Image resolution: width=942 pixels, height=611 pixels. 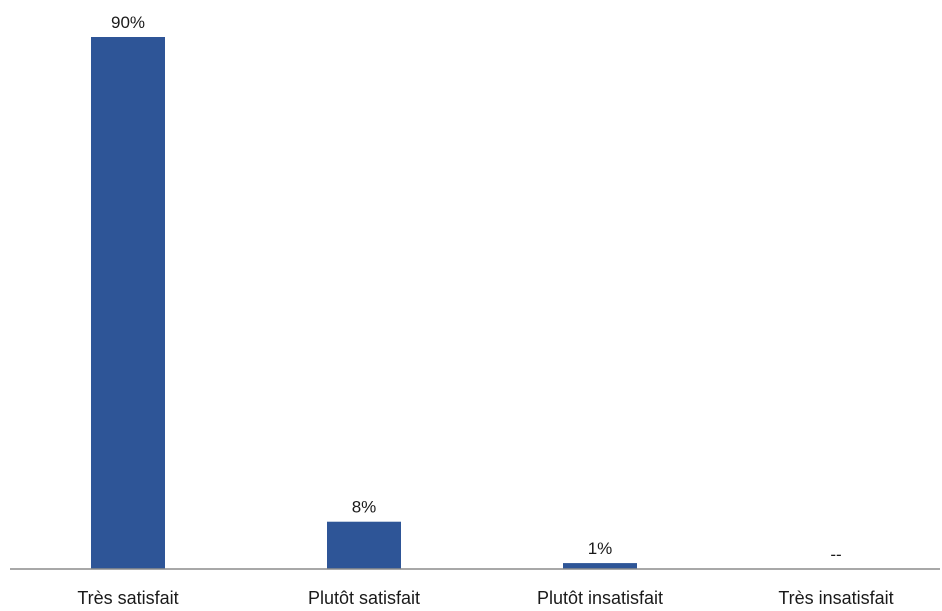 What do you see at coordinates (600, 548) in the screenshot?
I see `data-label-3: 1%` at bounding box center [600, 548].